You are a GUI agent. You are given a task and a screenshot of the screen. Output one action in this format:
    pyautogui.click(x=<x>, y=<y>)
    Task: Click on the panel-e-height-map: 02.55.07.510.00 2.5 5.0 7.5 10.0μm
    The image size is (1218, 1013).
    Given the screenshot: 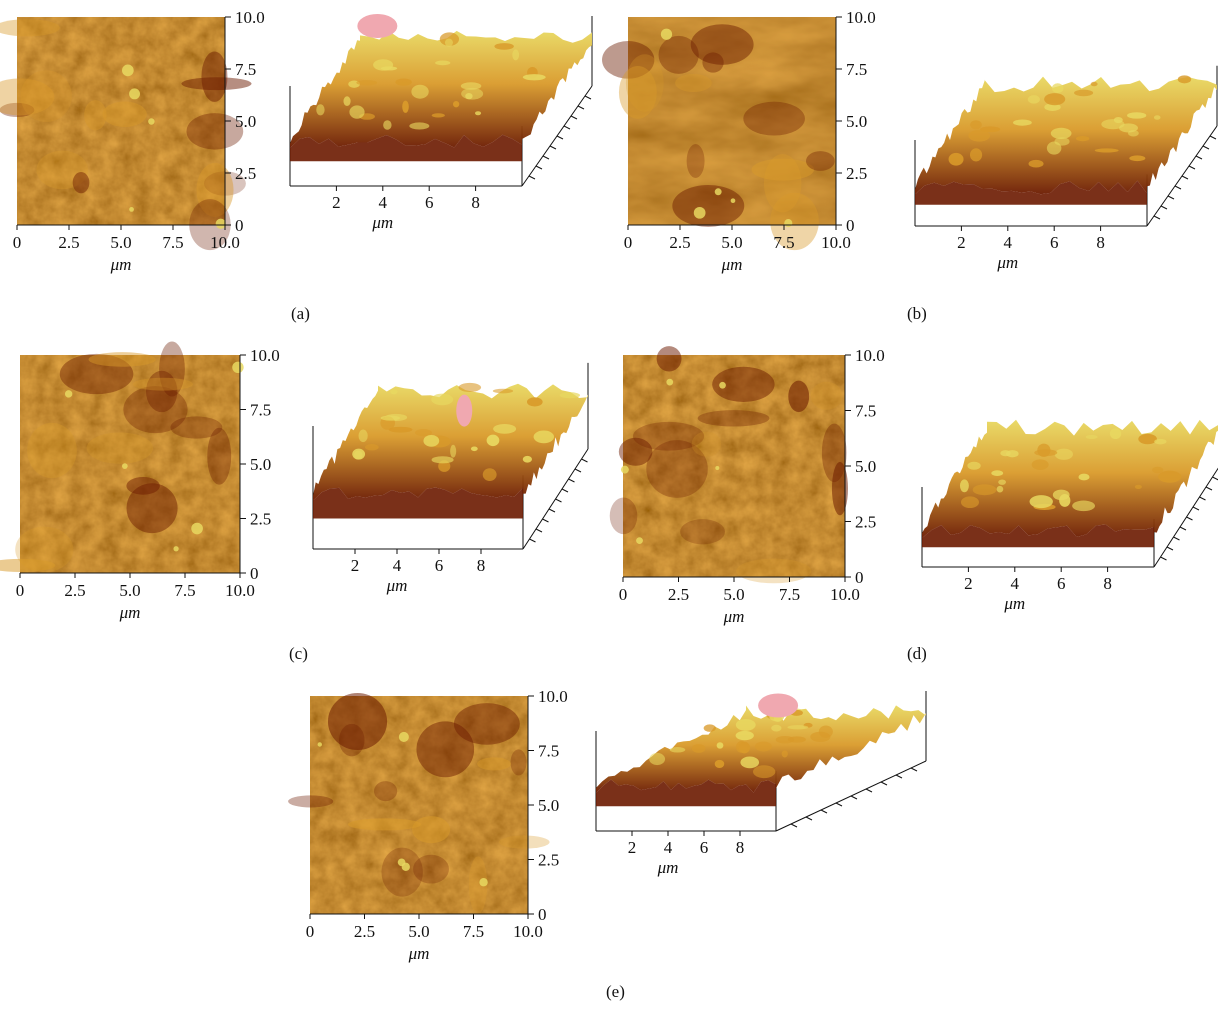 What is the action you would take?
    pyautogui.click(x=428, y=825)
    